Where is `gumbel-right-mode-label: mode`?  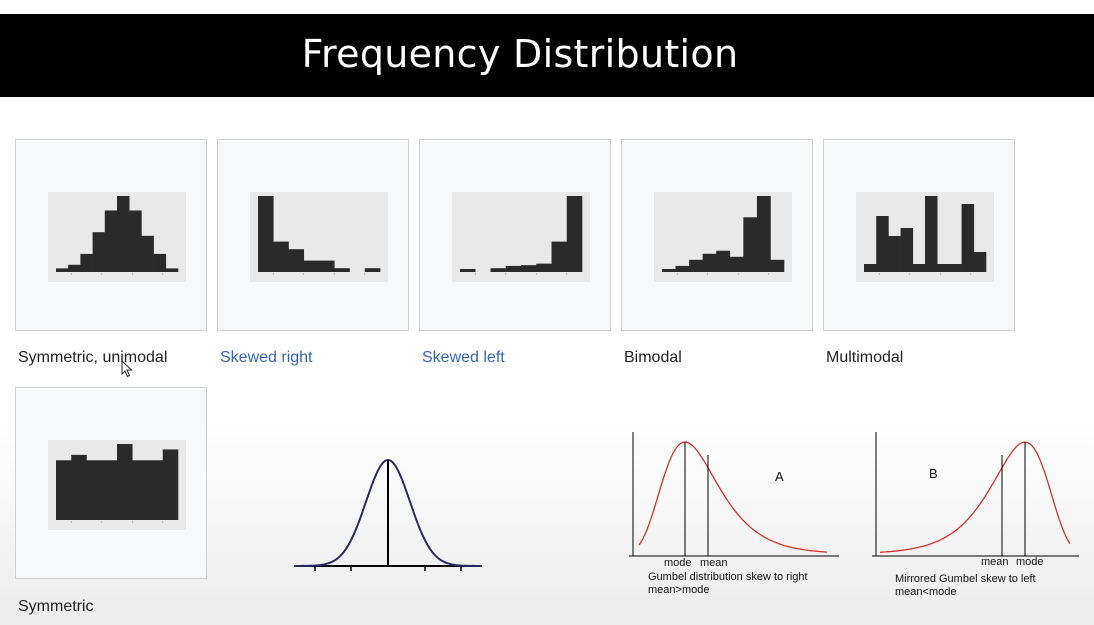 gumbel-right-mode-label: mode is located at coordinates (678, 563).